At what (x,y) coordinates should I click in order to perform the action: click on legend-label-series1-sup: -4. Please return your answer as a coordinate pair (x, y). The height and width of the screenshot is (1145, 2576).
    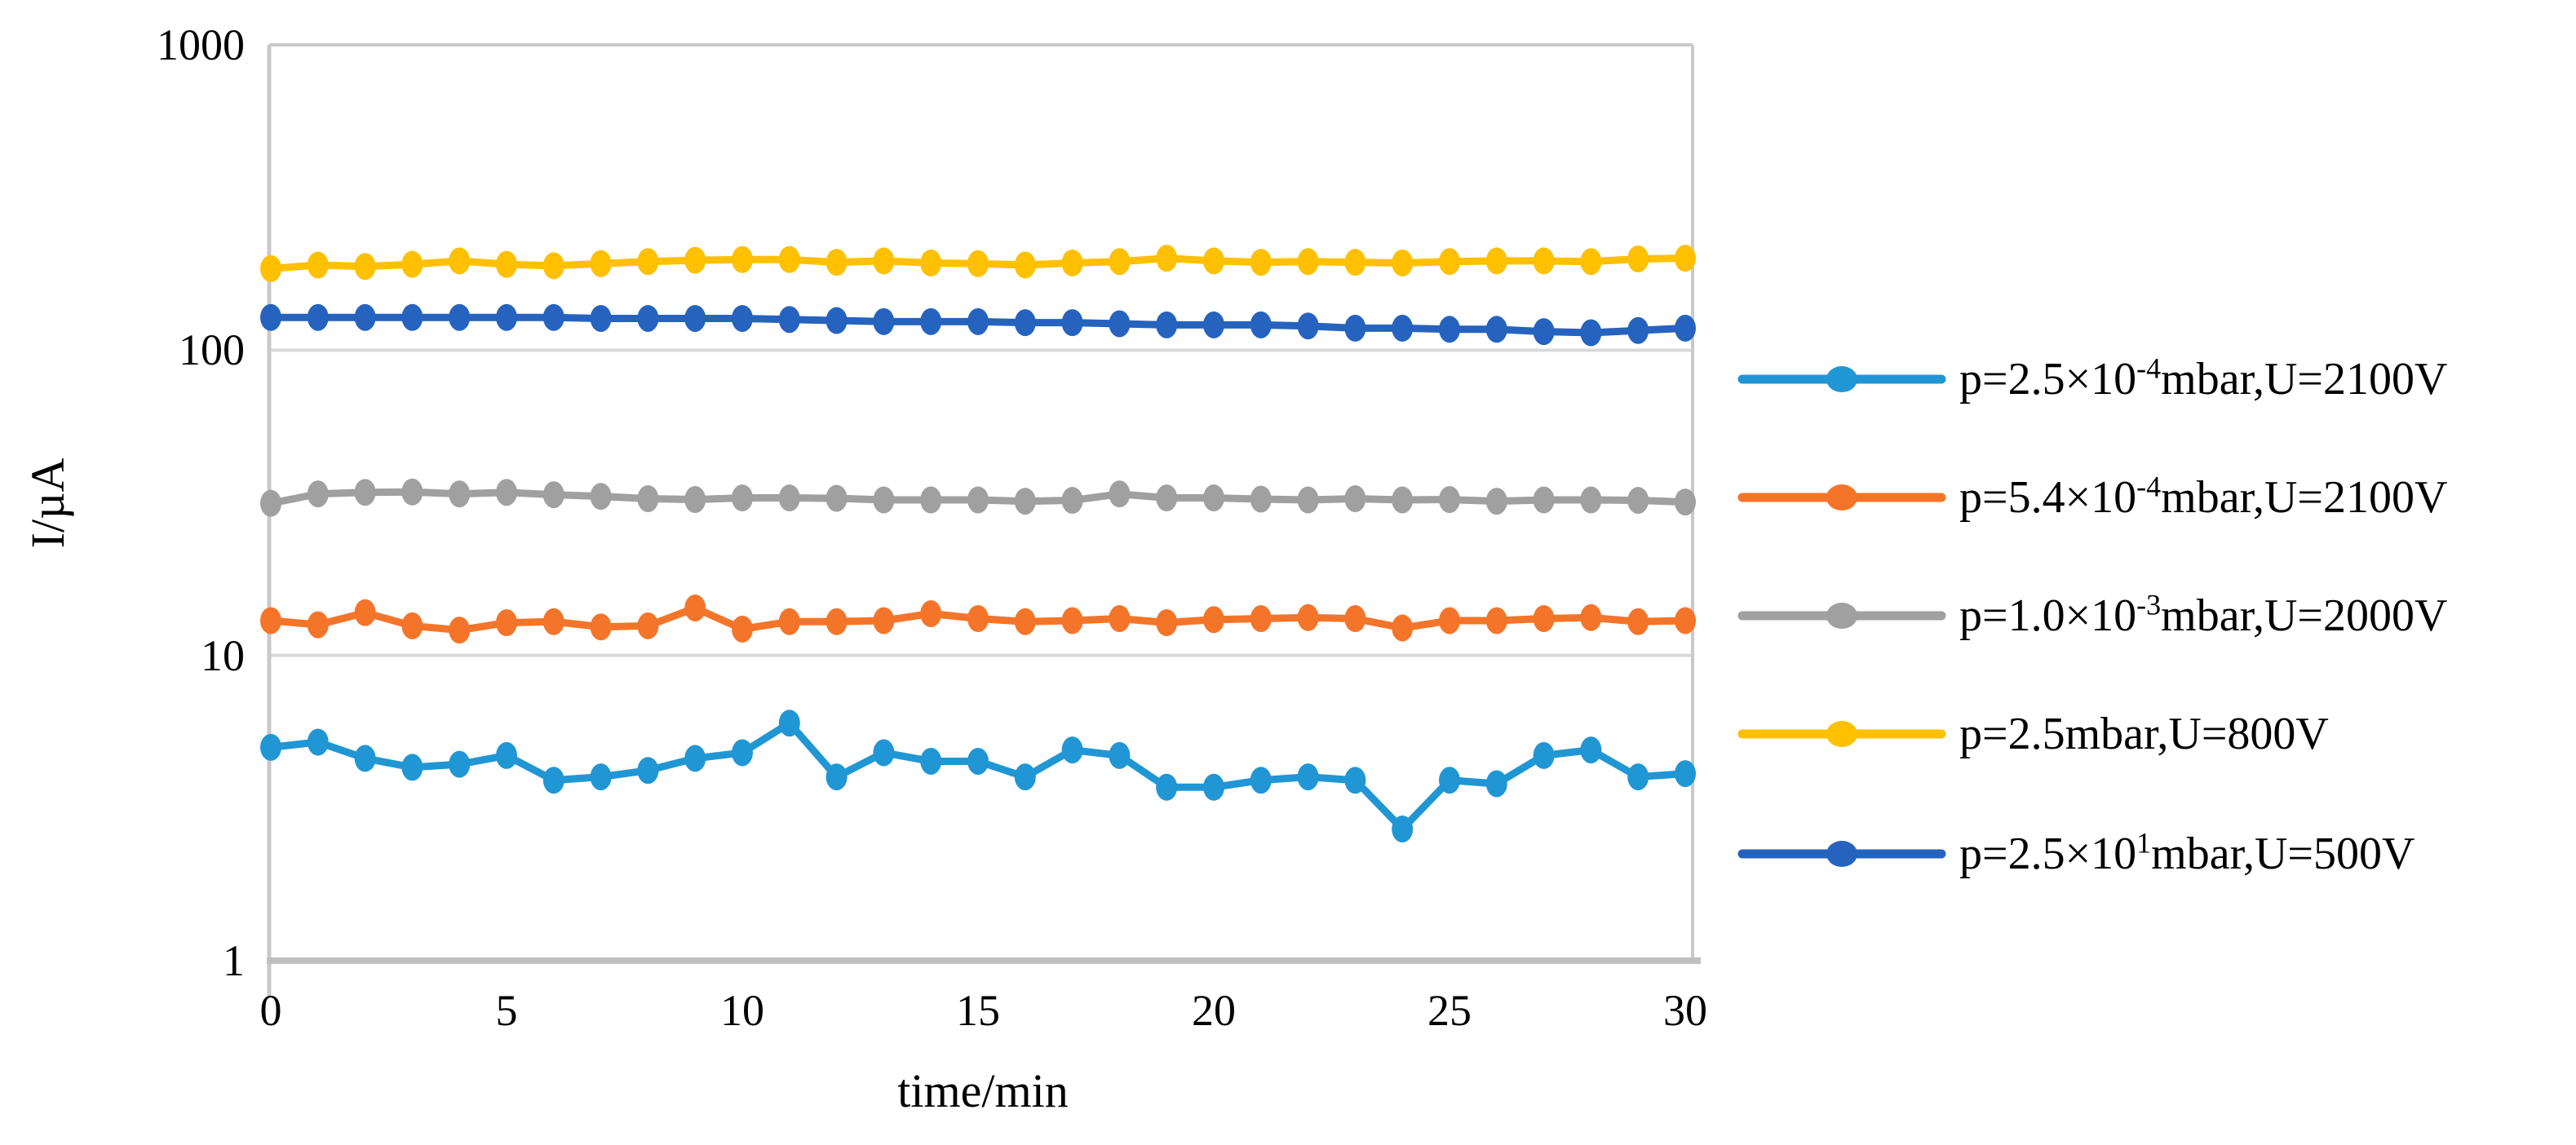
    Looking at the image, I should click on (2149, 368).